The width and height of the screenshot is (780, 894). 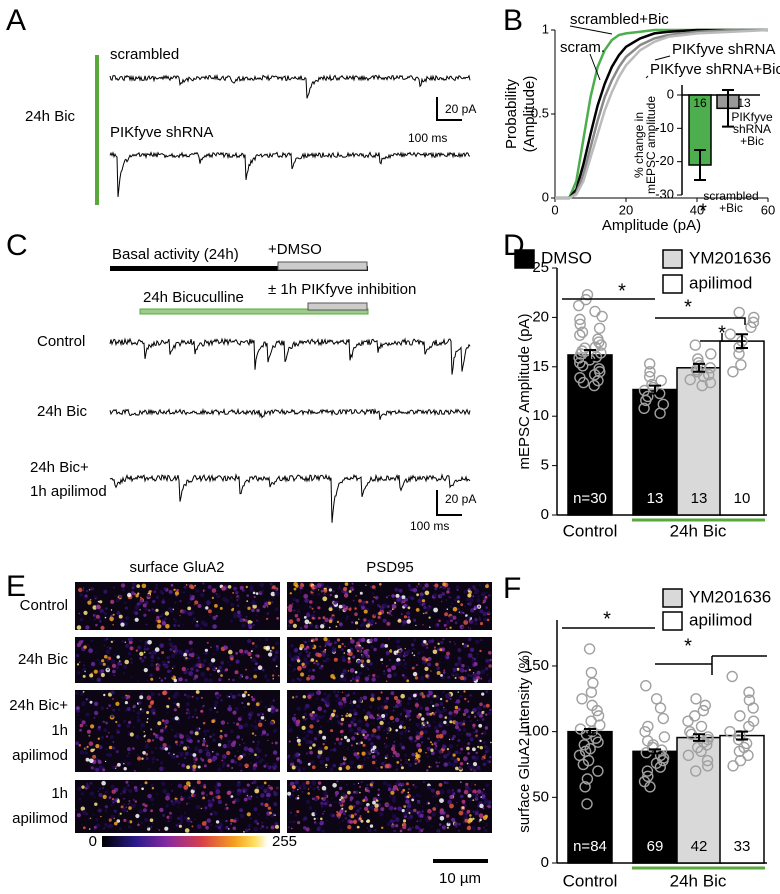 What do you see at coordinates (742, 846) in the screenshot?
I see `n-label: 33` at bounding box center [742, 846].